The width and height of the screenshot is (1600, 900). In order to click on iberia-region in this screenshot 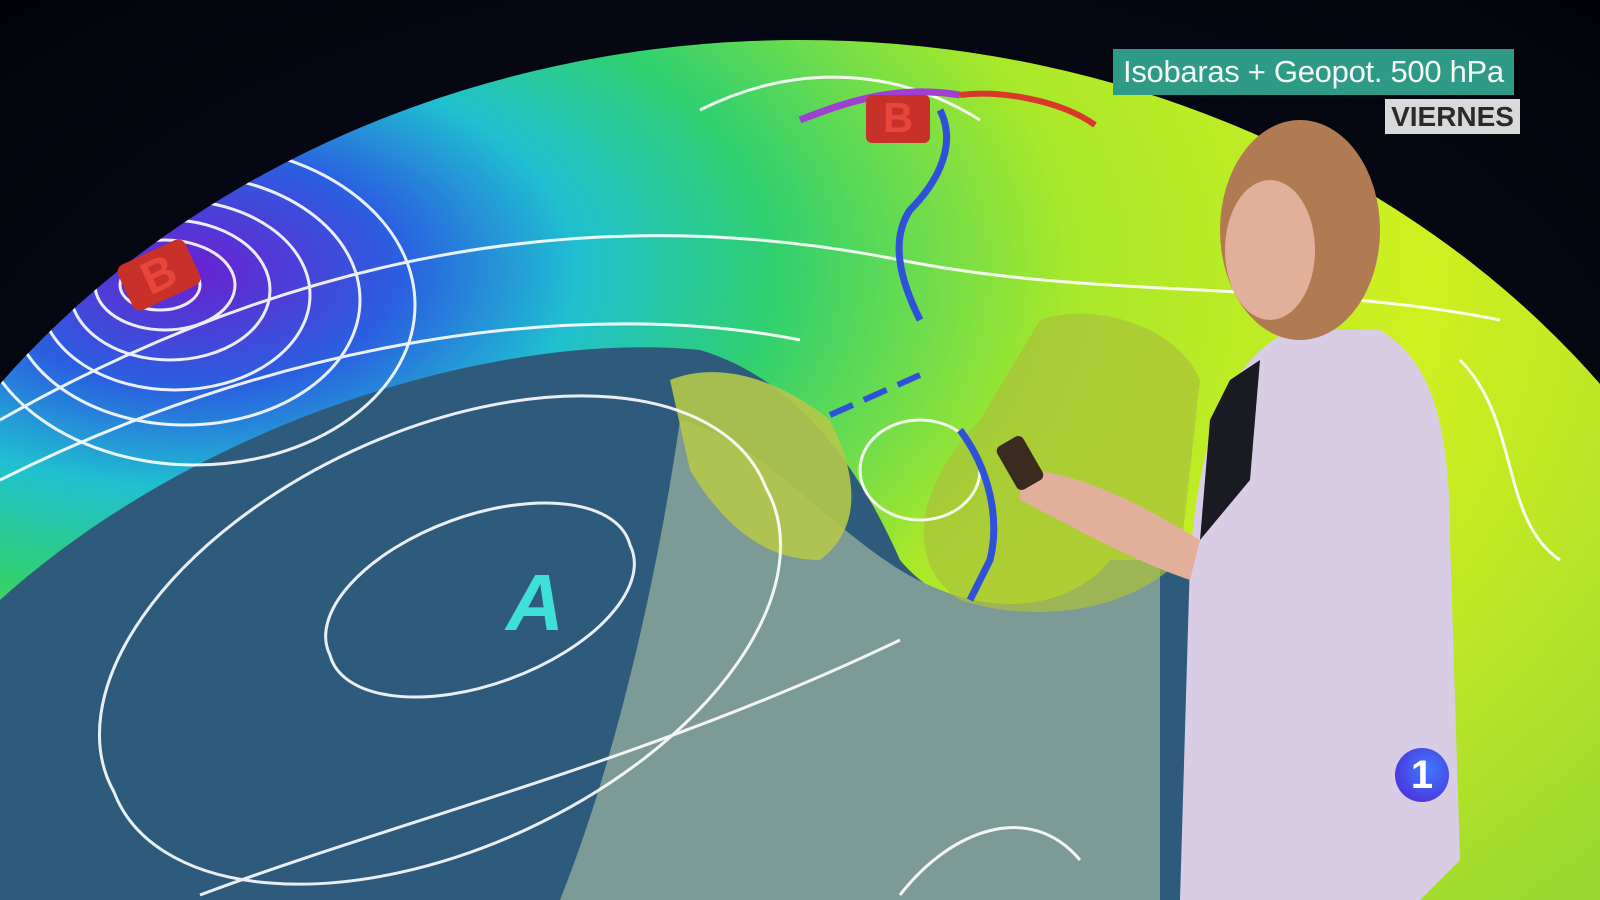, I will do `click(761, 466)`.